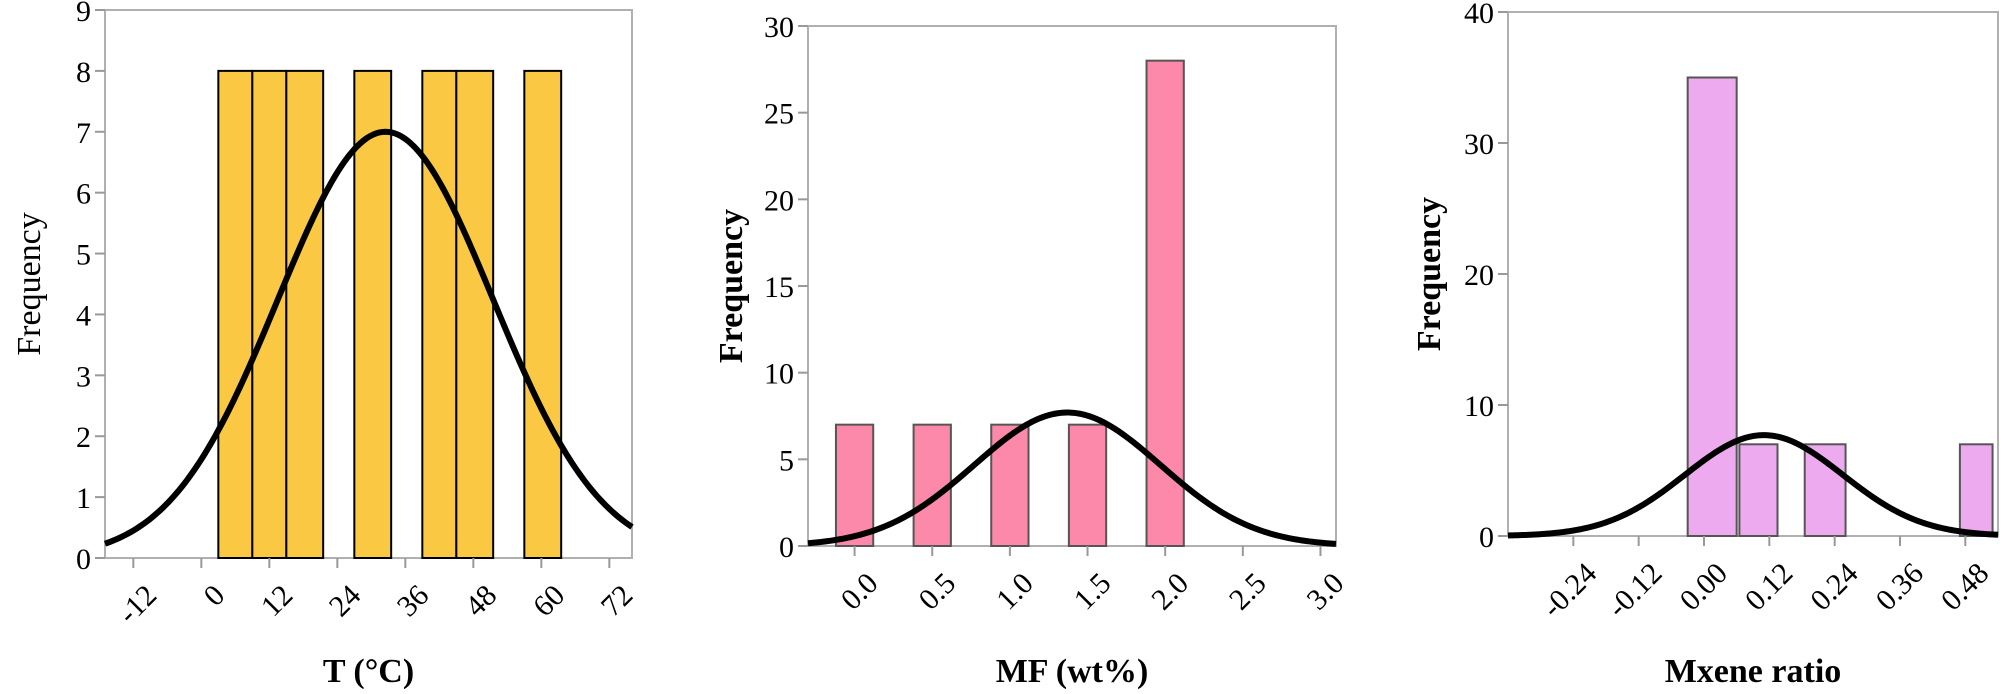 The height and width of the screenshot is (694, 2008). What do you see at coordinates (1834, 587) in the screenshot?
I see `x-tick-label: 0.24` at bounding box center [1834, 587].